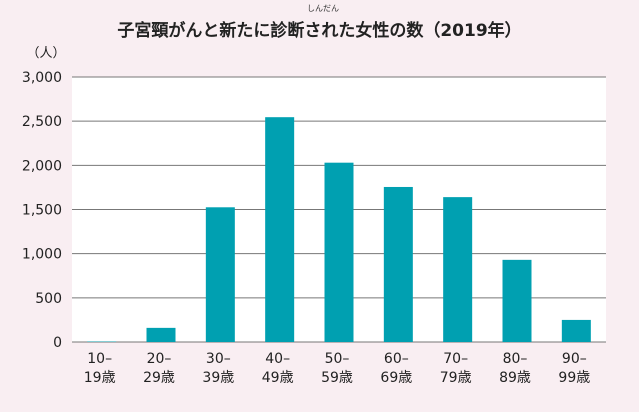  I want to click on y-axis-tick-labels: 0 500 1,000 1,500 2,000 2,500 3,000, so click(42, 210).